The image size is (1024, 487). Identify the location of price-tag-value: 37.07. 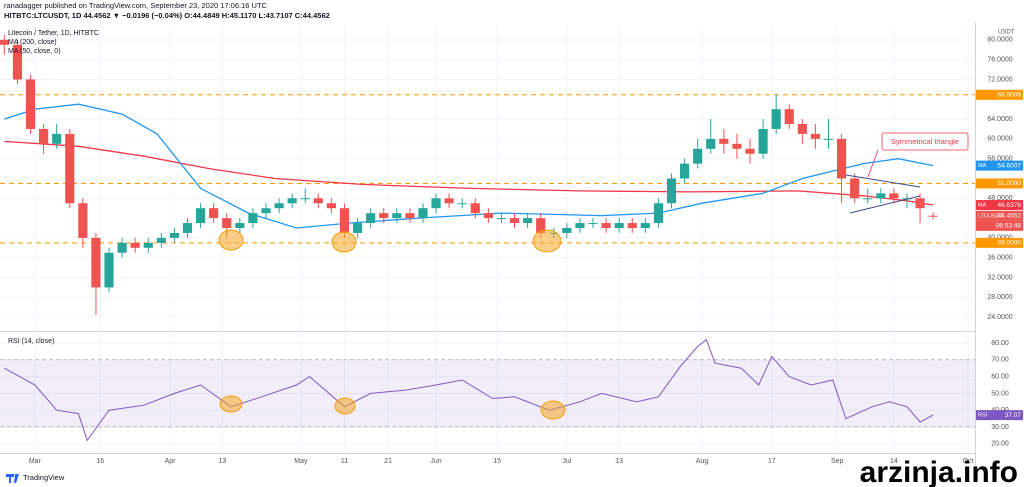
(1013, 415).